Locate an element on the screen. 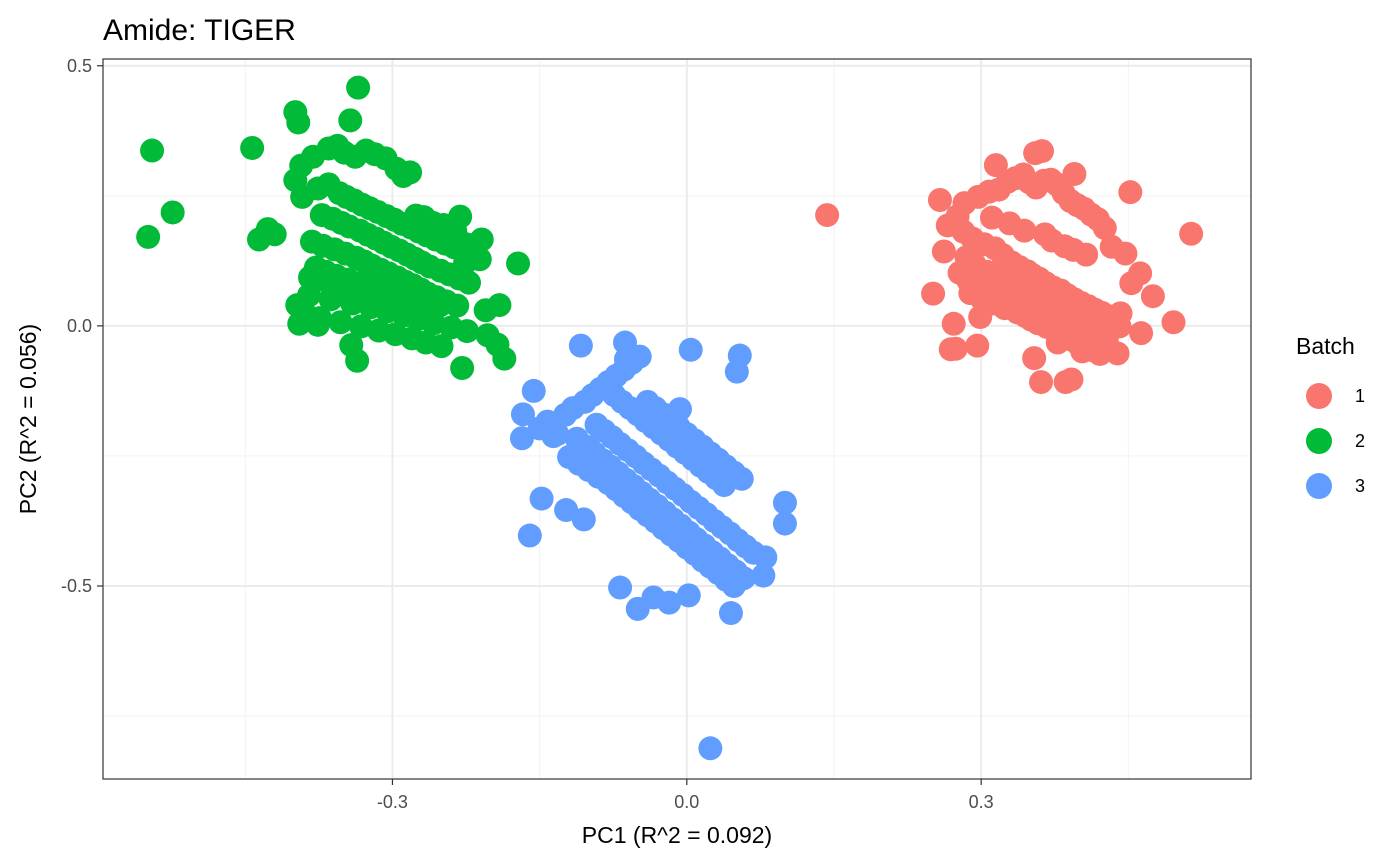  y-tick-label: 0.5 is located at coordinates (79, 66).